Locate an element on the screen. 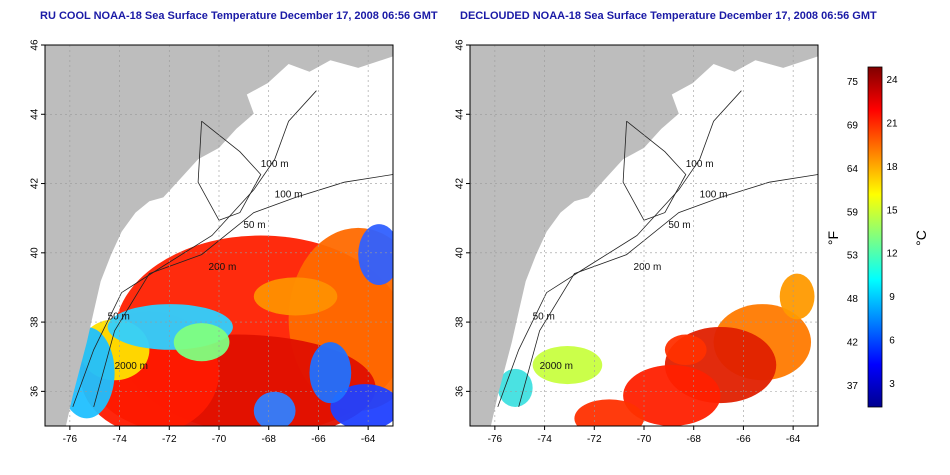 The image size is (950, 475). celsius-tick-label: 24 is located at coordinates (892, 80).